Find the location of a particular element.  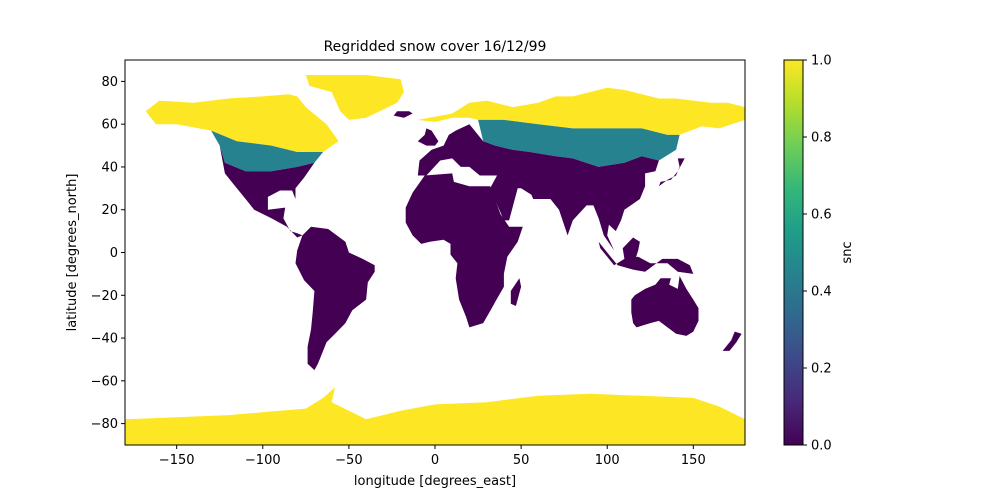

y-tick-label: 60 is located at coordinates (109, 125).